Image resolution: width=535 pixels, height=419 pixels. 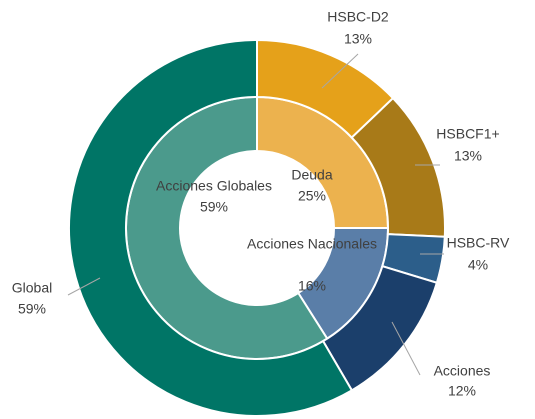 What do you see at coordinates (32, 288) in the screenshot?
I see `slice-label: Global` at bounding box center [32, 288].